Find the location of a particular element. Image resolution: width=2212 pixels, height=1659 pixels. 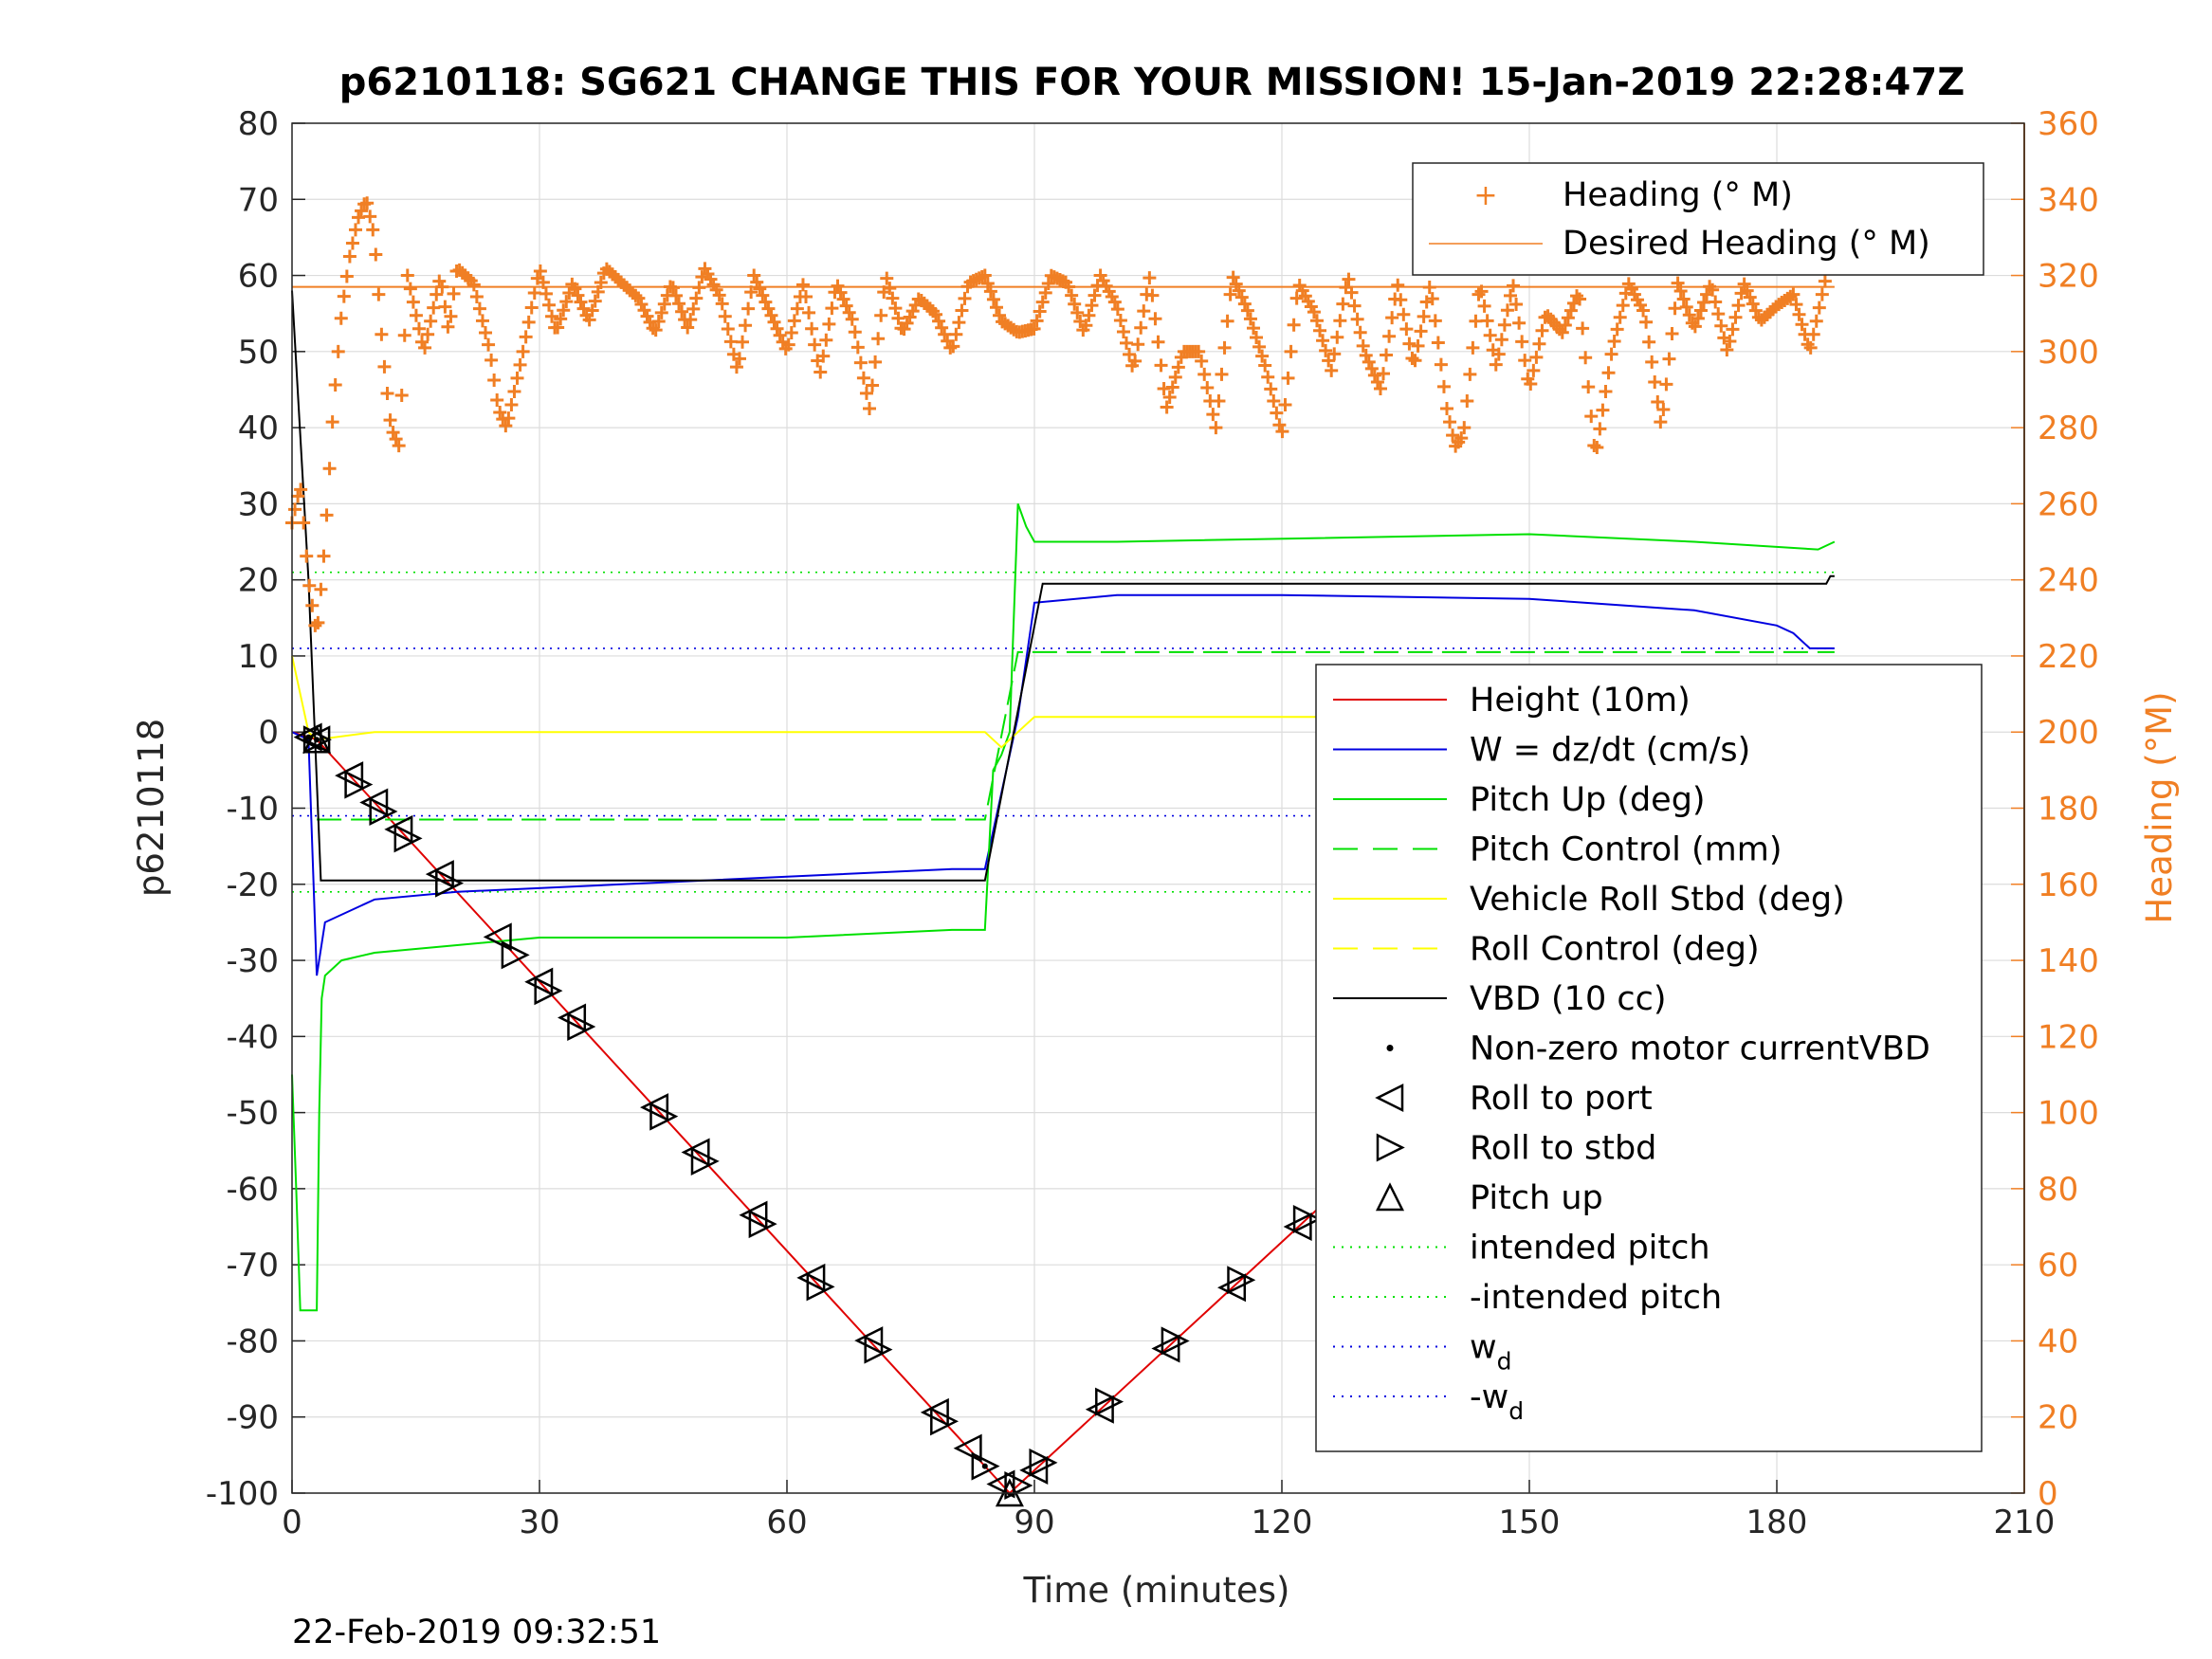

legend-label: -intended pitch is located at coordinates (1596, 1298).